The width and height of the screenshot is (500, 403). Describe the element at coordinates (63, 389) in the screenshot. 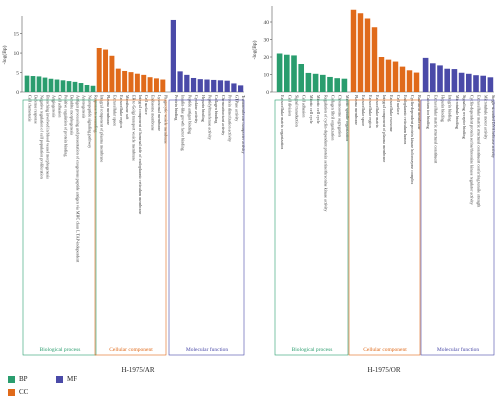

I see `legend: BP MF CC` at that location.